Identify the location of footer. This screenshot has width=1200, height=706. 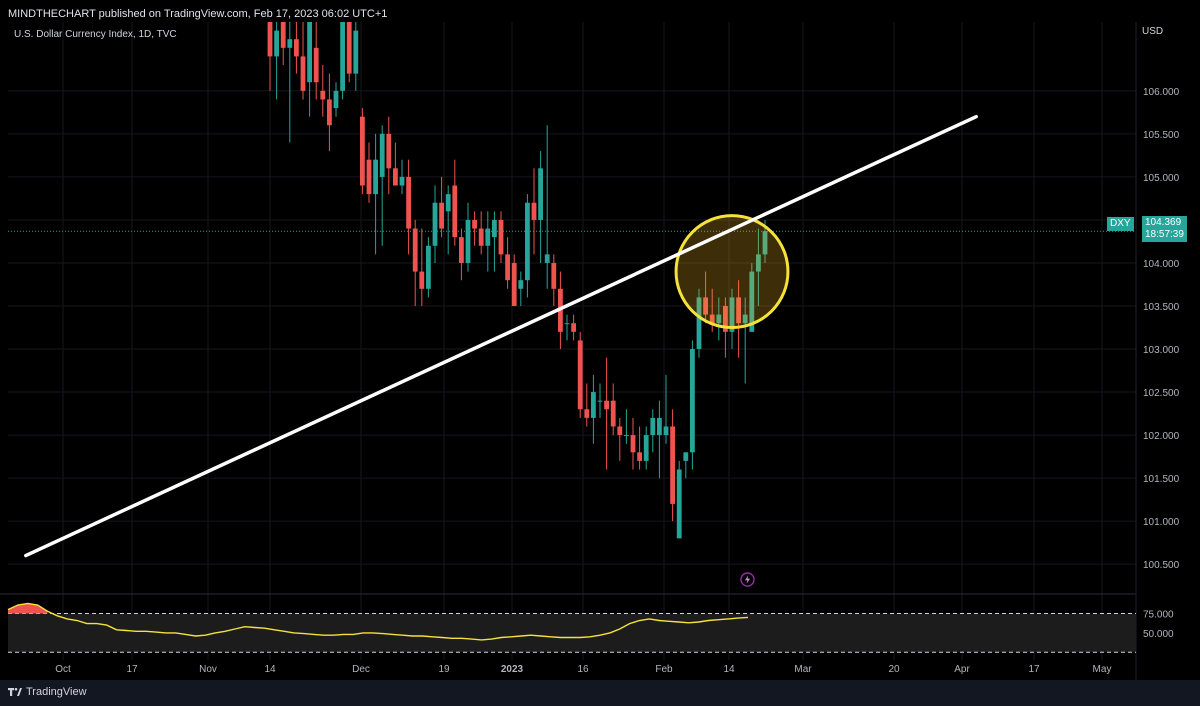
(600, 693).